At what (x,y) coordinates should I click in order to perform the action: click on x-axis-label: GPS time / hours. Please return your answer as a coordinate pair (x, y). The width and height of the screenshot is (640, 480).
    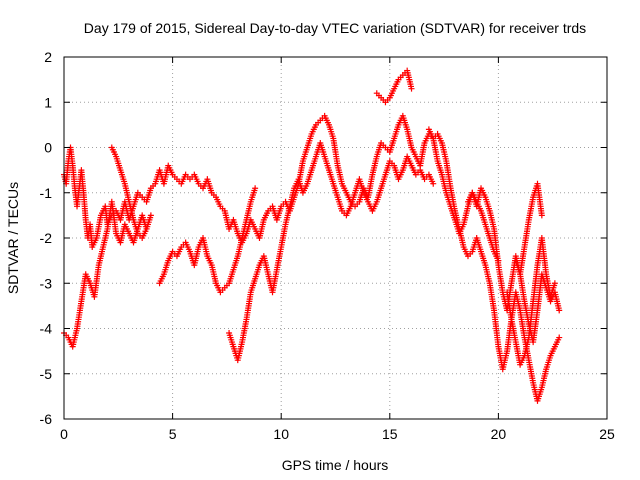
    Looking at the image, I should click on (335, 465).